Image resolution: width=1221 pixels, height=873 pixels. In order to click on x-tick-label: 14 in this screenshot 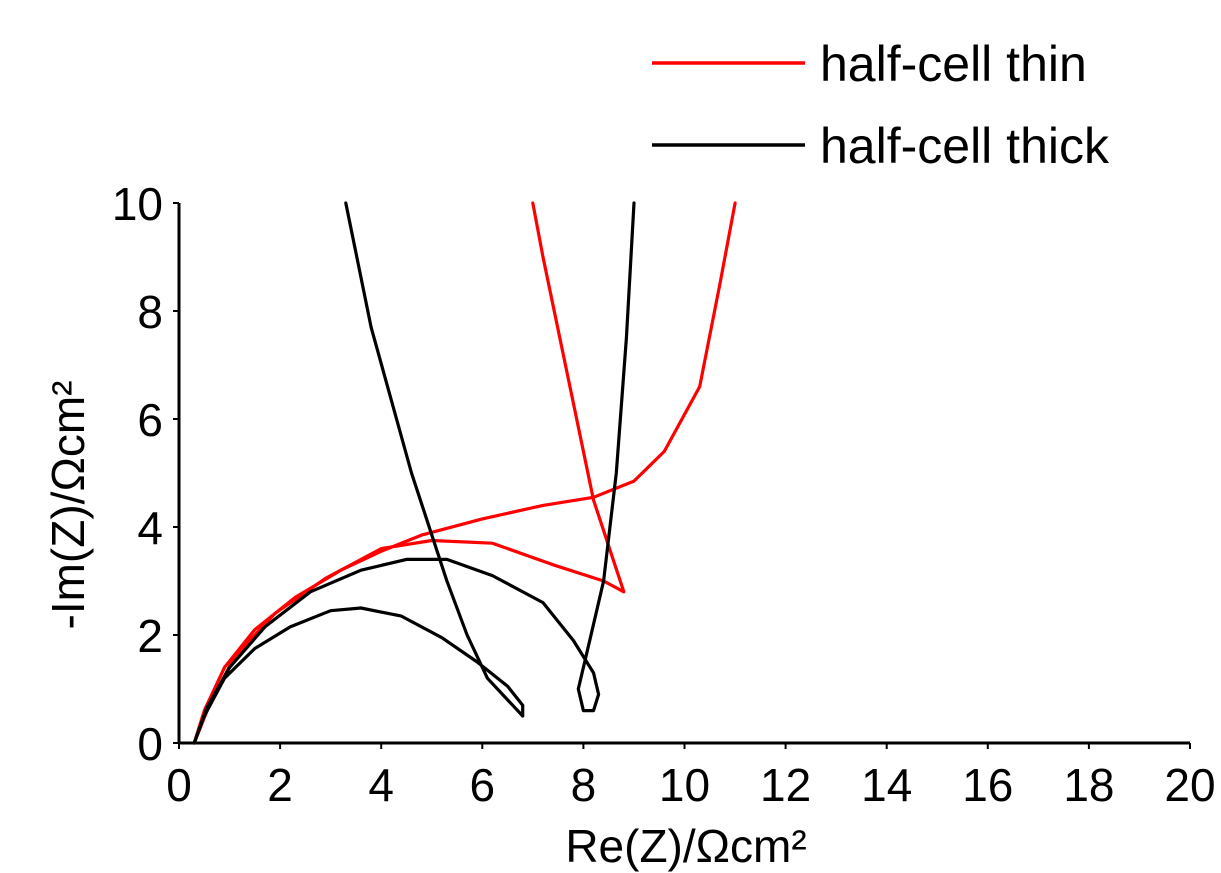, I will do `click(886, 785)`.